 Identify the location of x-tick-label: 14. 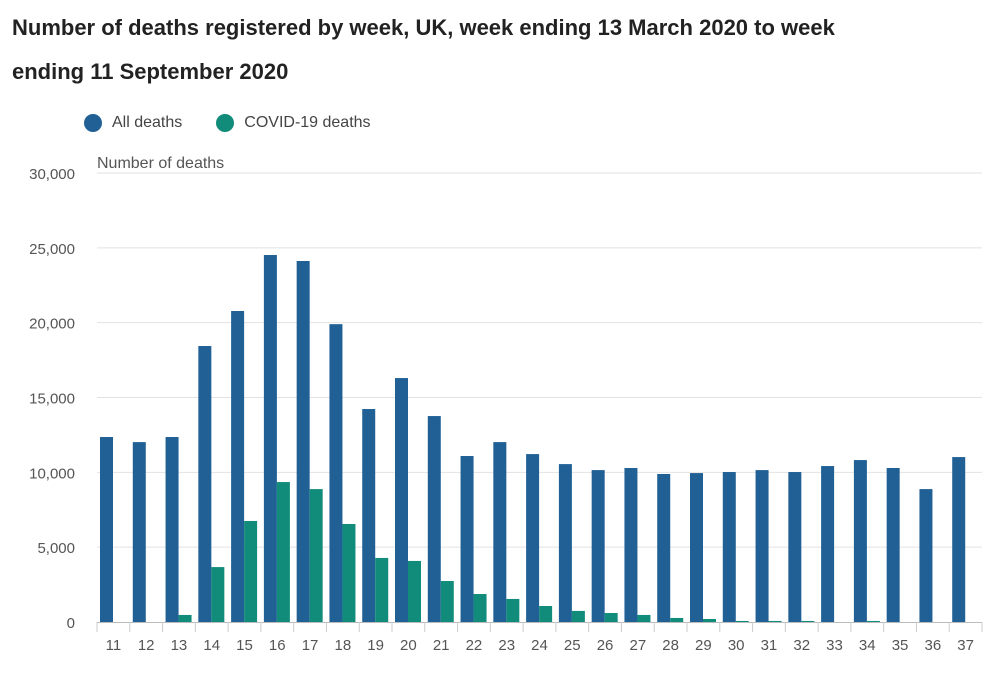
(211, 645).